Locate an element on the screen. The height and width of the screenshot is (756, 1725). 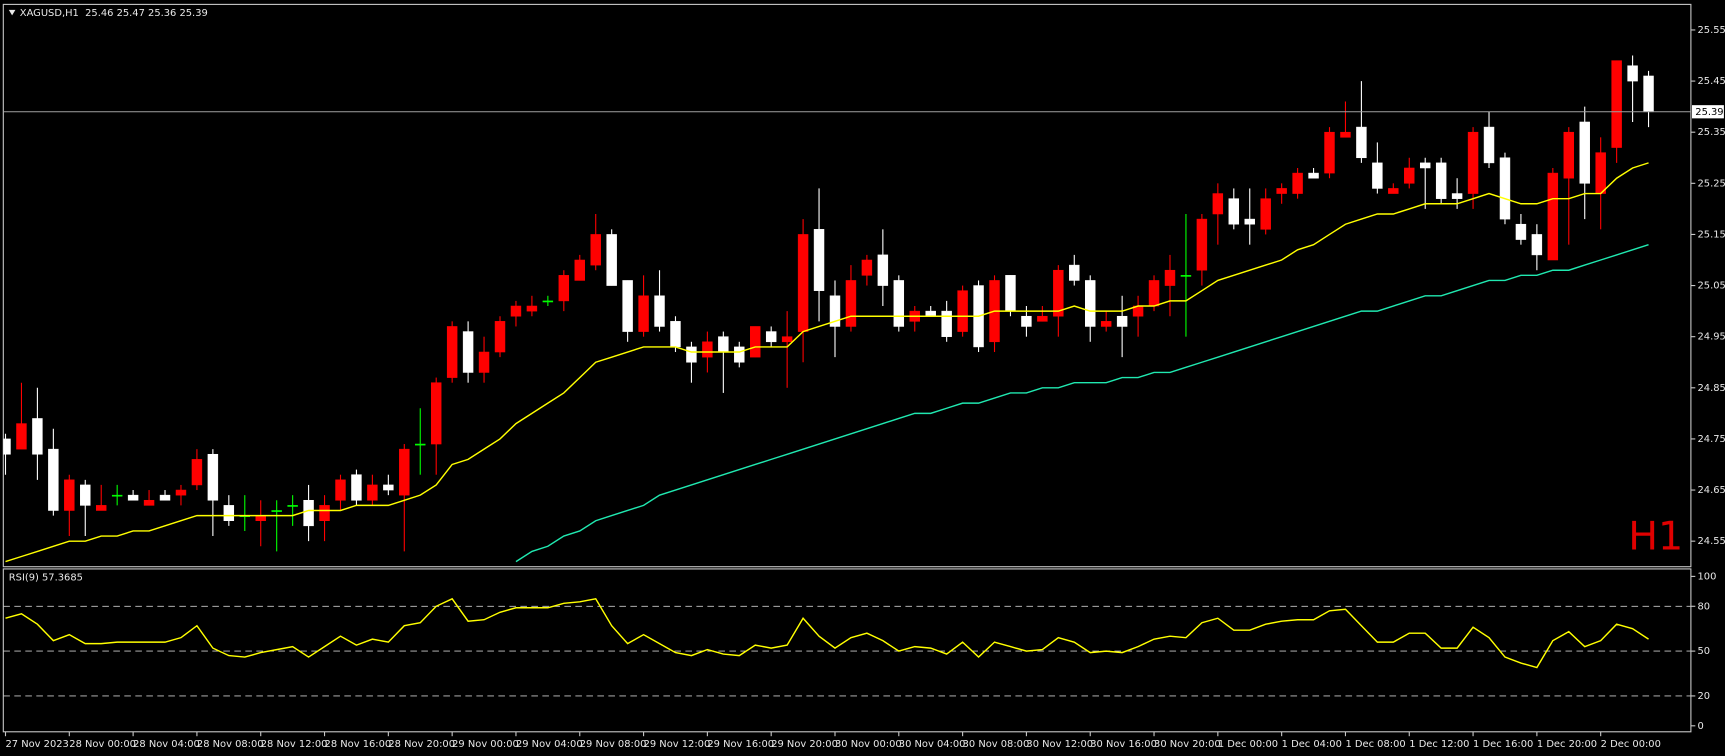
y-tick-label: 25.05 is located at coordinates (1711, 286).